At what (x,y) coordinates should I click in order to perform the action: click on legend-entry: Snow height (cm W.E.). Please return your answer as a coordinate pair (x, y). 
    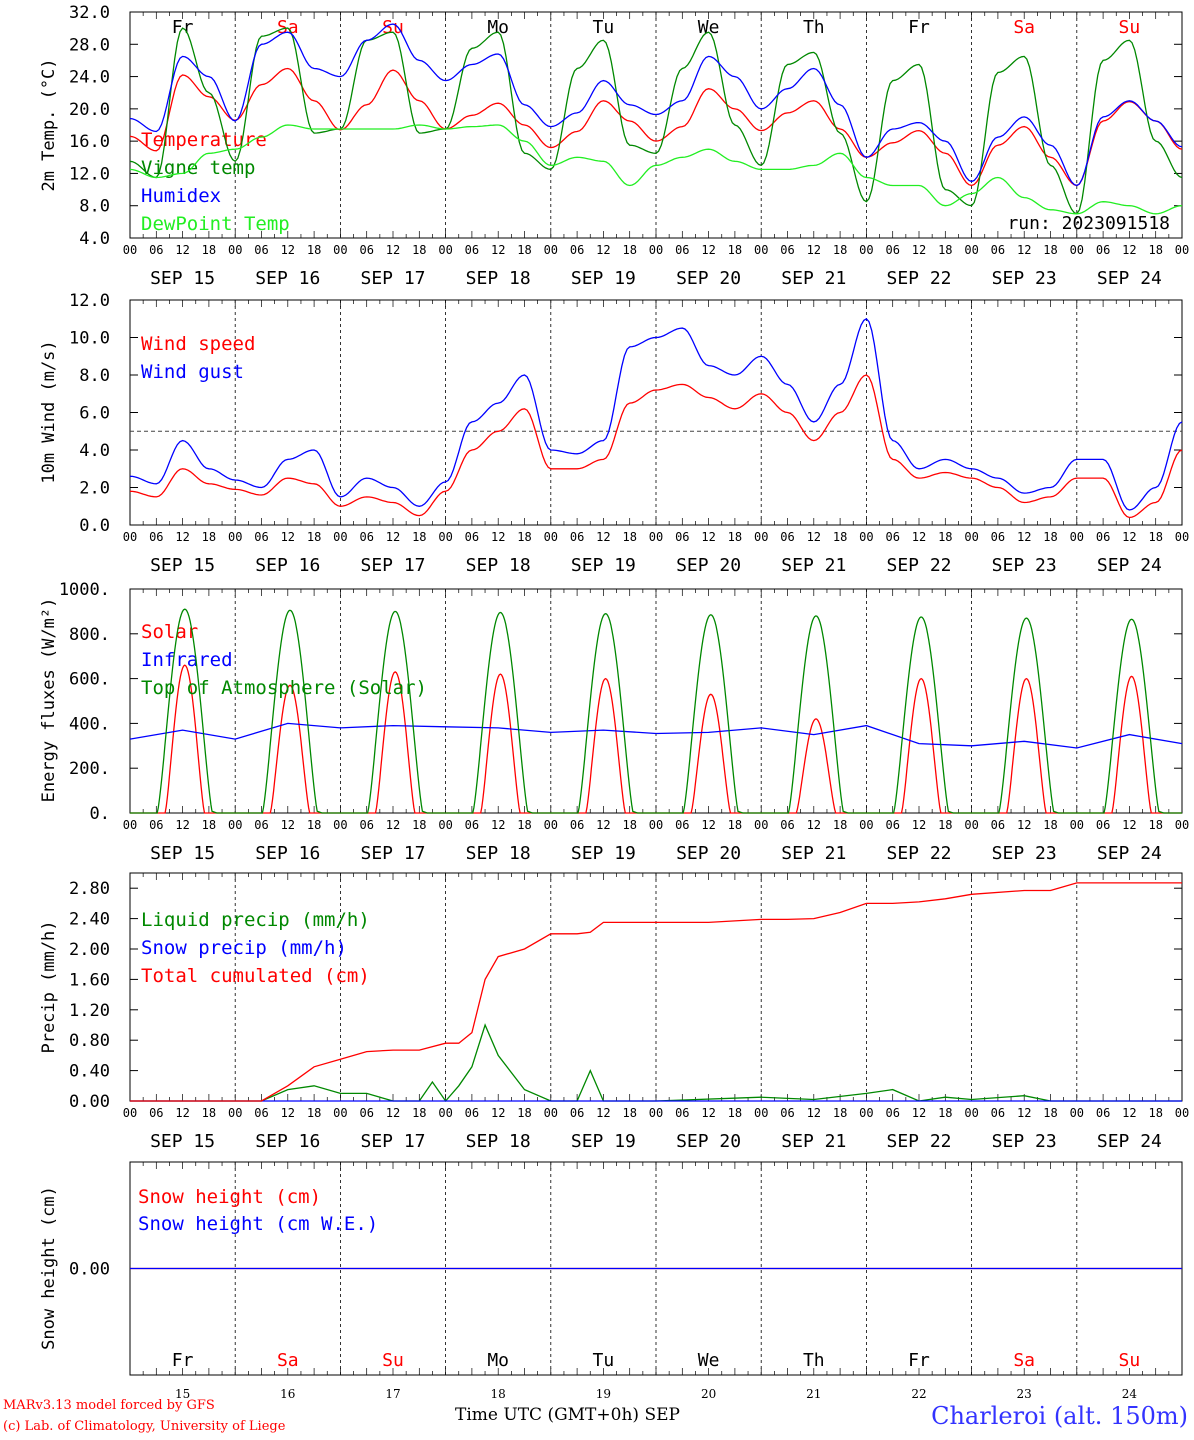
    Looking at the image, I should click on (258, 1224).